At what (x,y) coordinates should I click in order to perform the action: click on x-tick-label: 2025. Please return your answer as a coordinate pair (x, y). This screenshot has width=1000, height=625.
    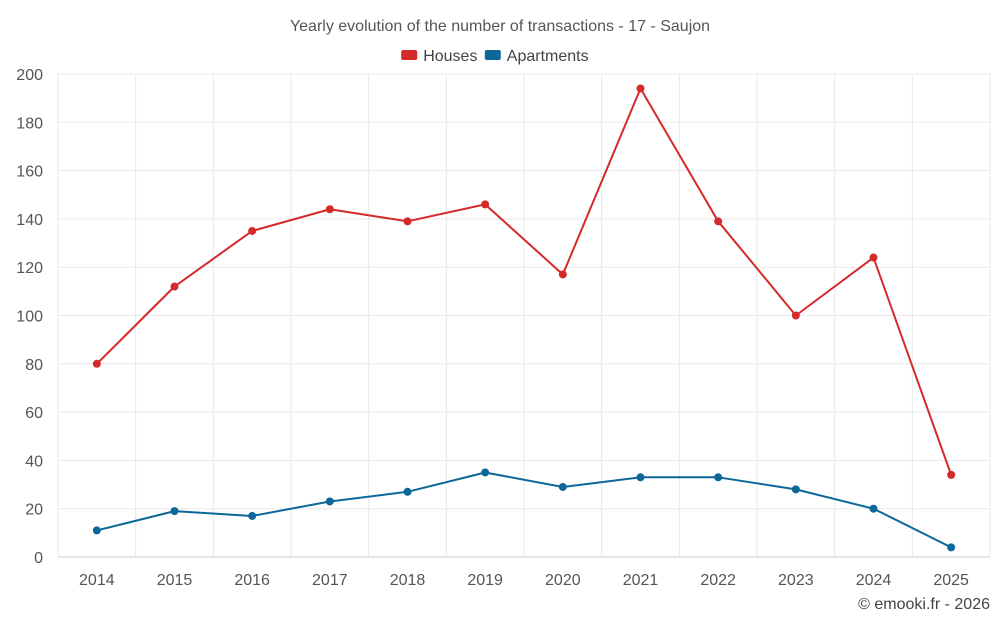
    Looking at the image, I should click on (951, 580).